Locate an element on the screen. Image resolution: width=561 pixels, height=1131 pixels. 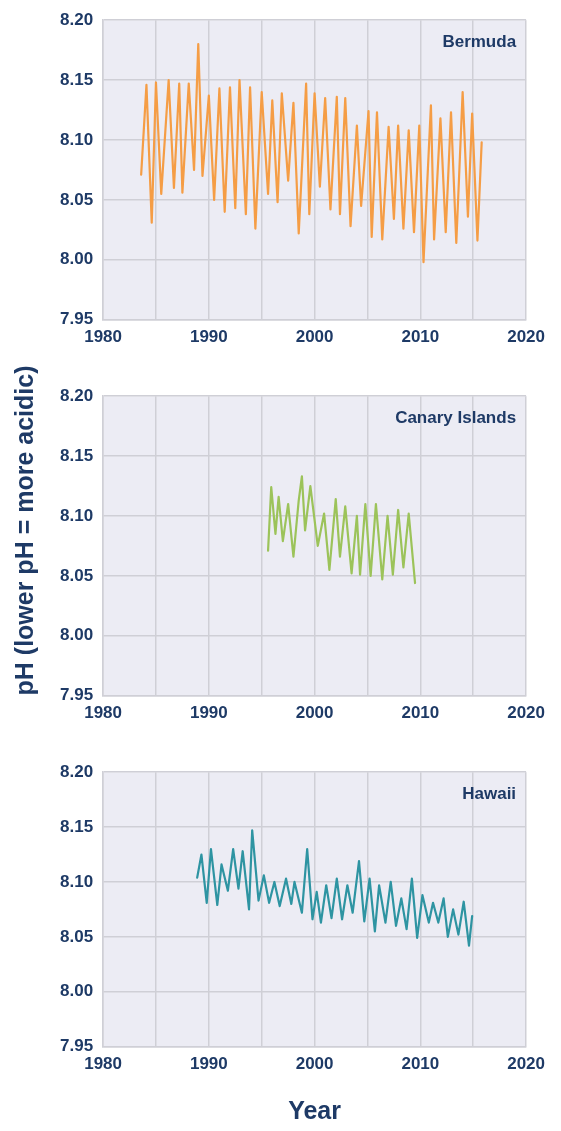
text: Hawaii is located at coordinates (489, 794).